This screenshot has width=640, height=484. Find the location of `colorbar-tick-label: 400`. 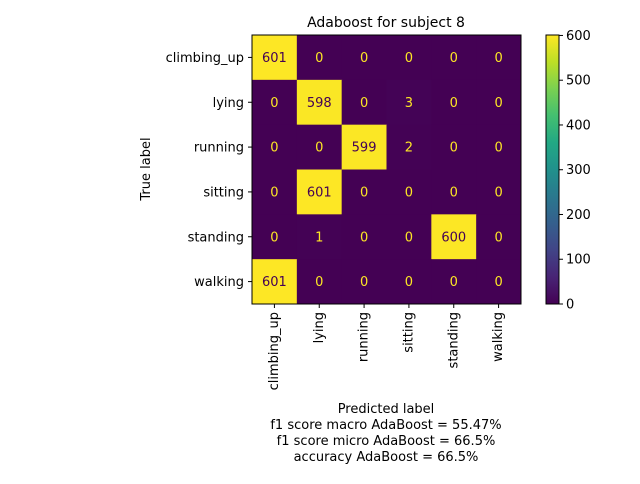

colorbar-tick-label: 400 is located at coordinates (578, 125).